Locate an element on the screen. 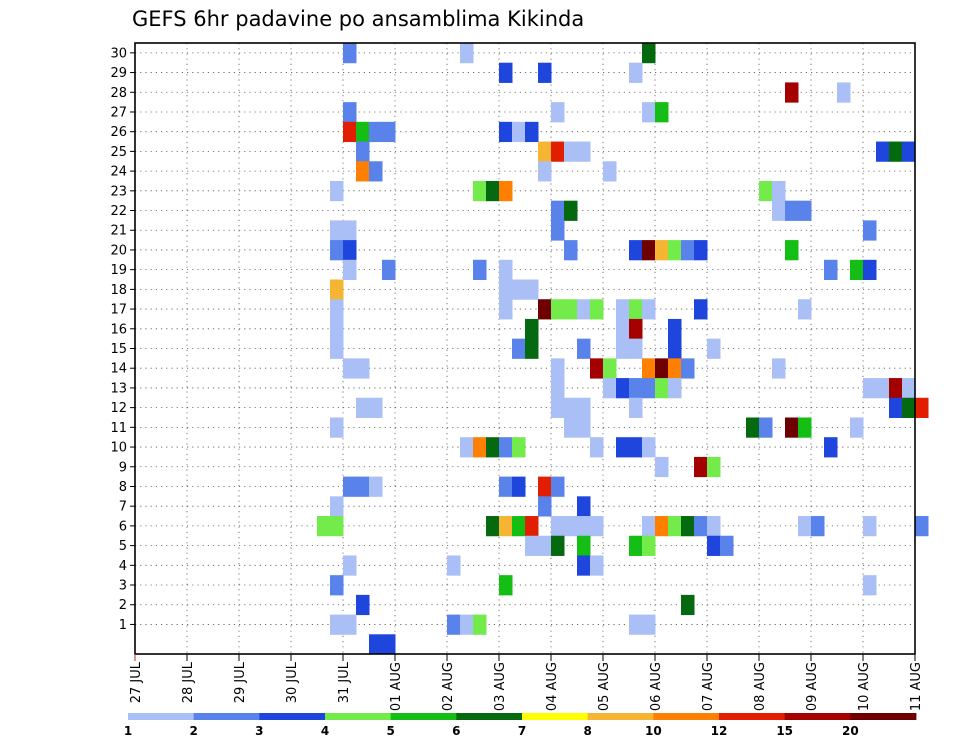 The image size is (960, 742). y-tick-label: 21 is located at coordinates (118, 231).